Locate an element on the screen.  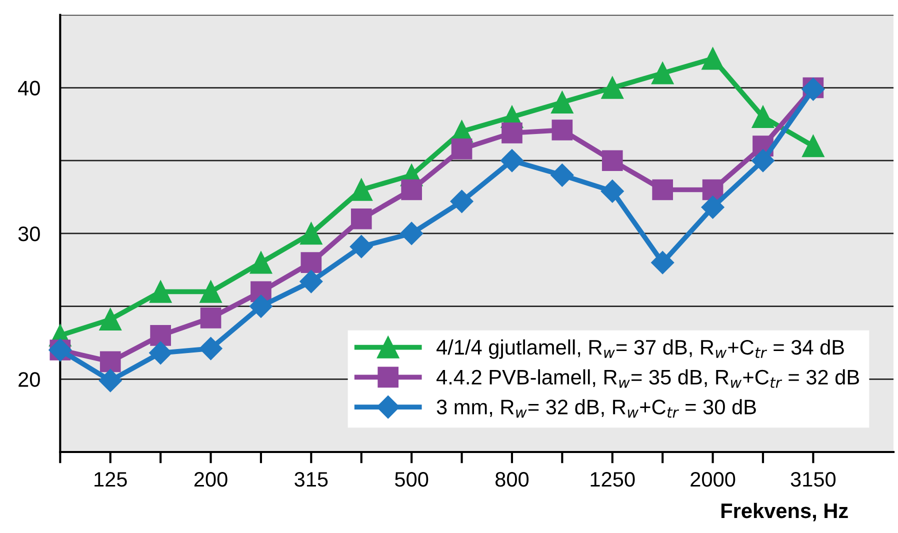
x-tick-label: 3150 is located at coordinates (813, 479).